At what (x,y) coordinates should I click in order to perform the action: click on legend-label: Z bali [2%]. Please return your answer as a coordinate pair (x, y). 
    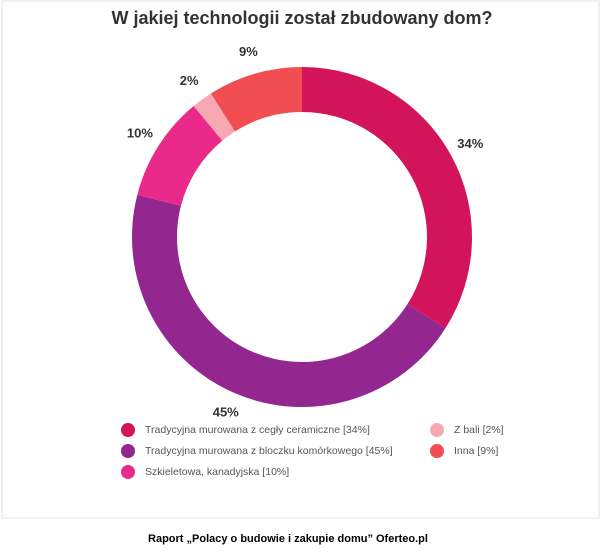
    Looking at the image, I should click on (479, 430).